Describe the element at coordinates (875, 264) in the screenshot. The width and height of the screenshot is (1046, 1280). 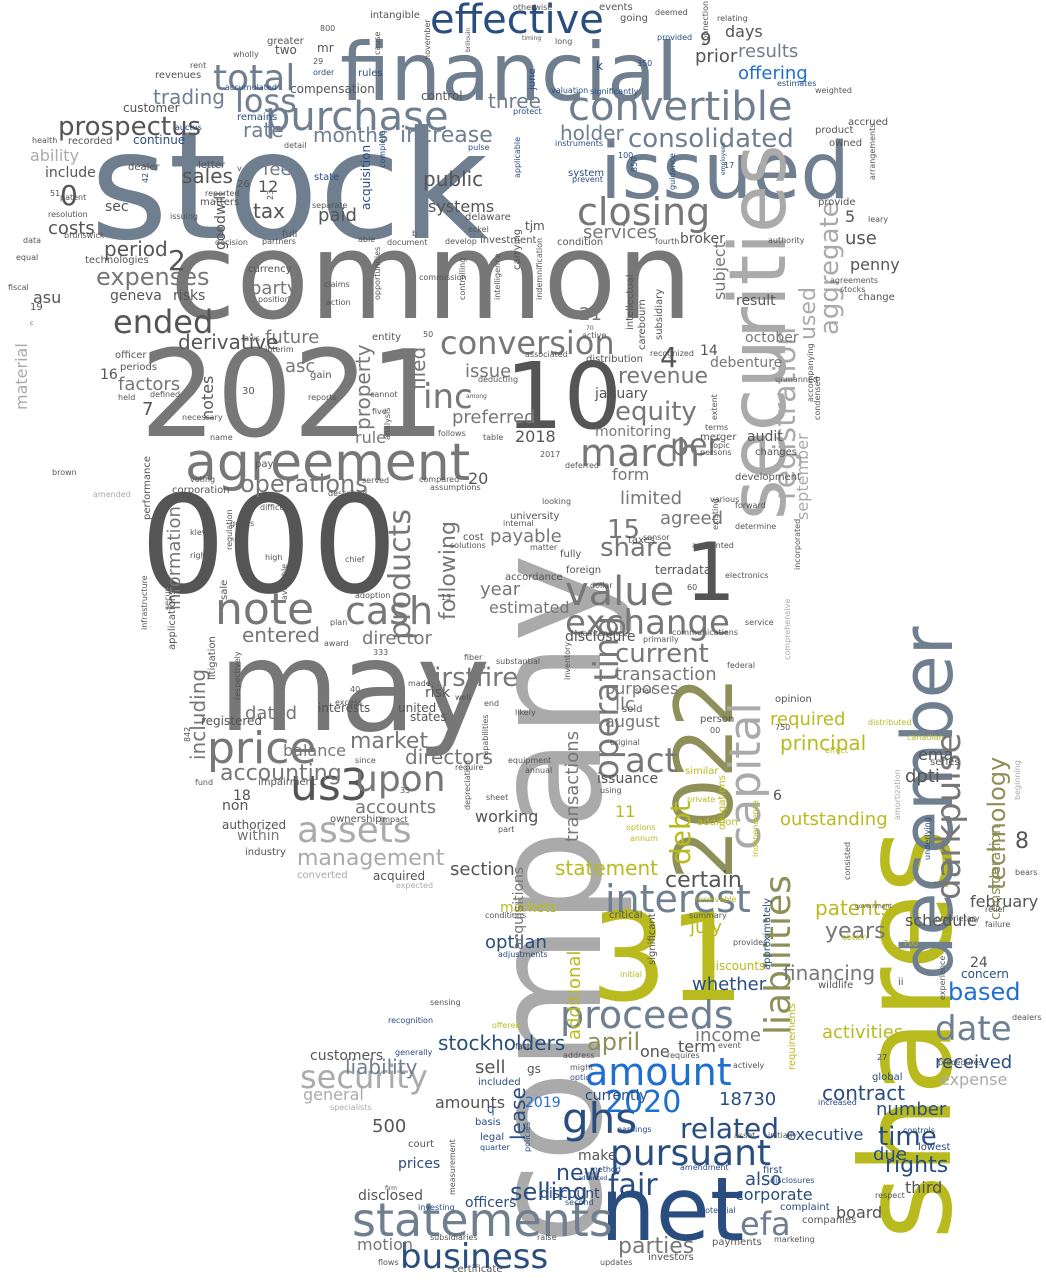
I see `word: penny` at that location.